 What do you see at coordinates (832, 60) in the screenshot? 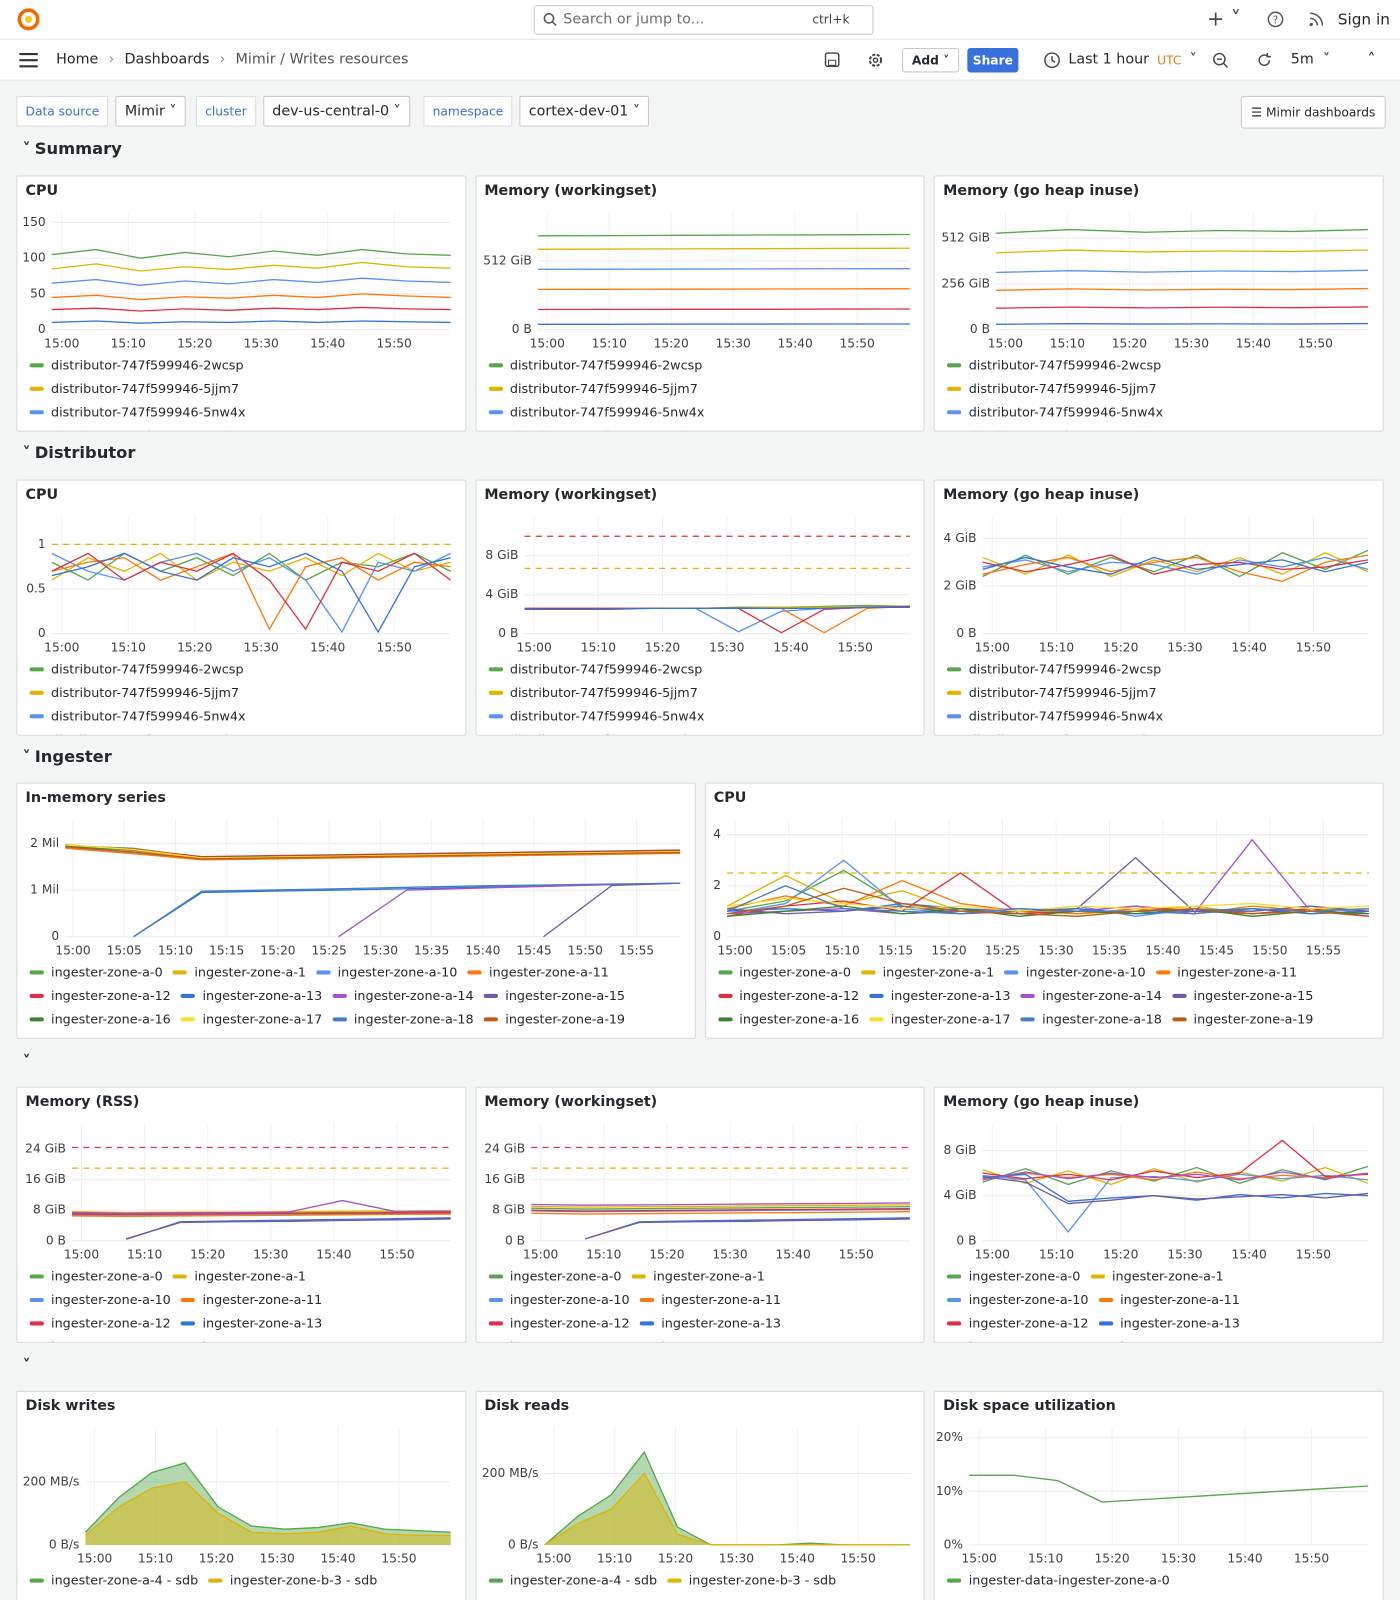
I see `save-icon` at bounding box center [832, 60].